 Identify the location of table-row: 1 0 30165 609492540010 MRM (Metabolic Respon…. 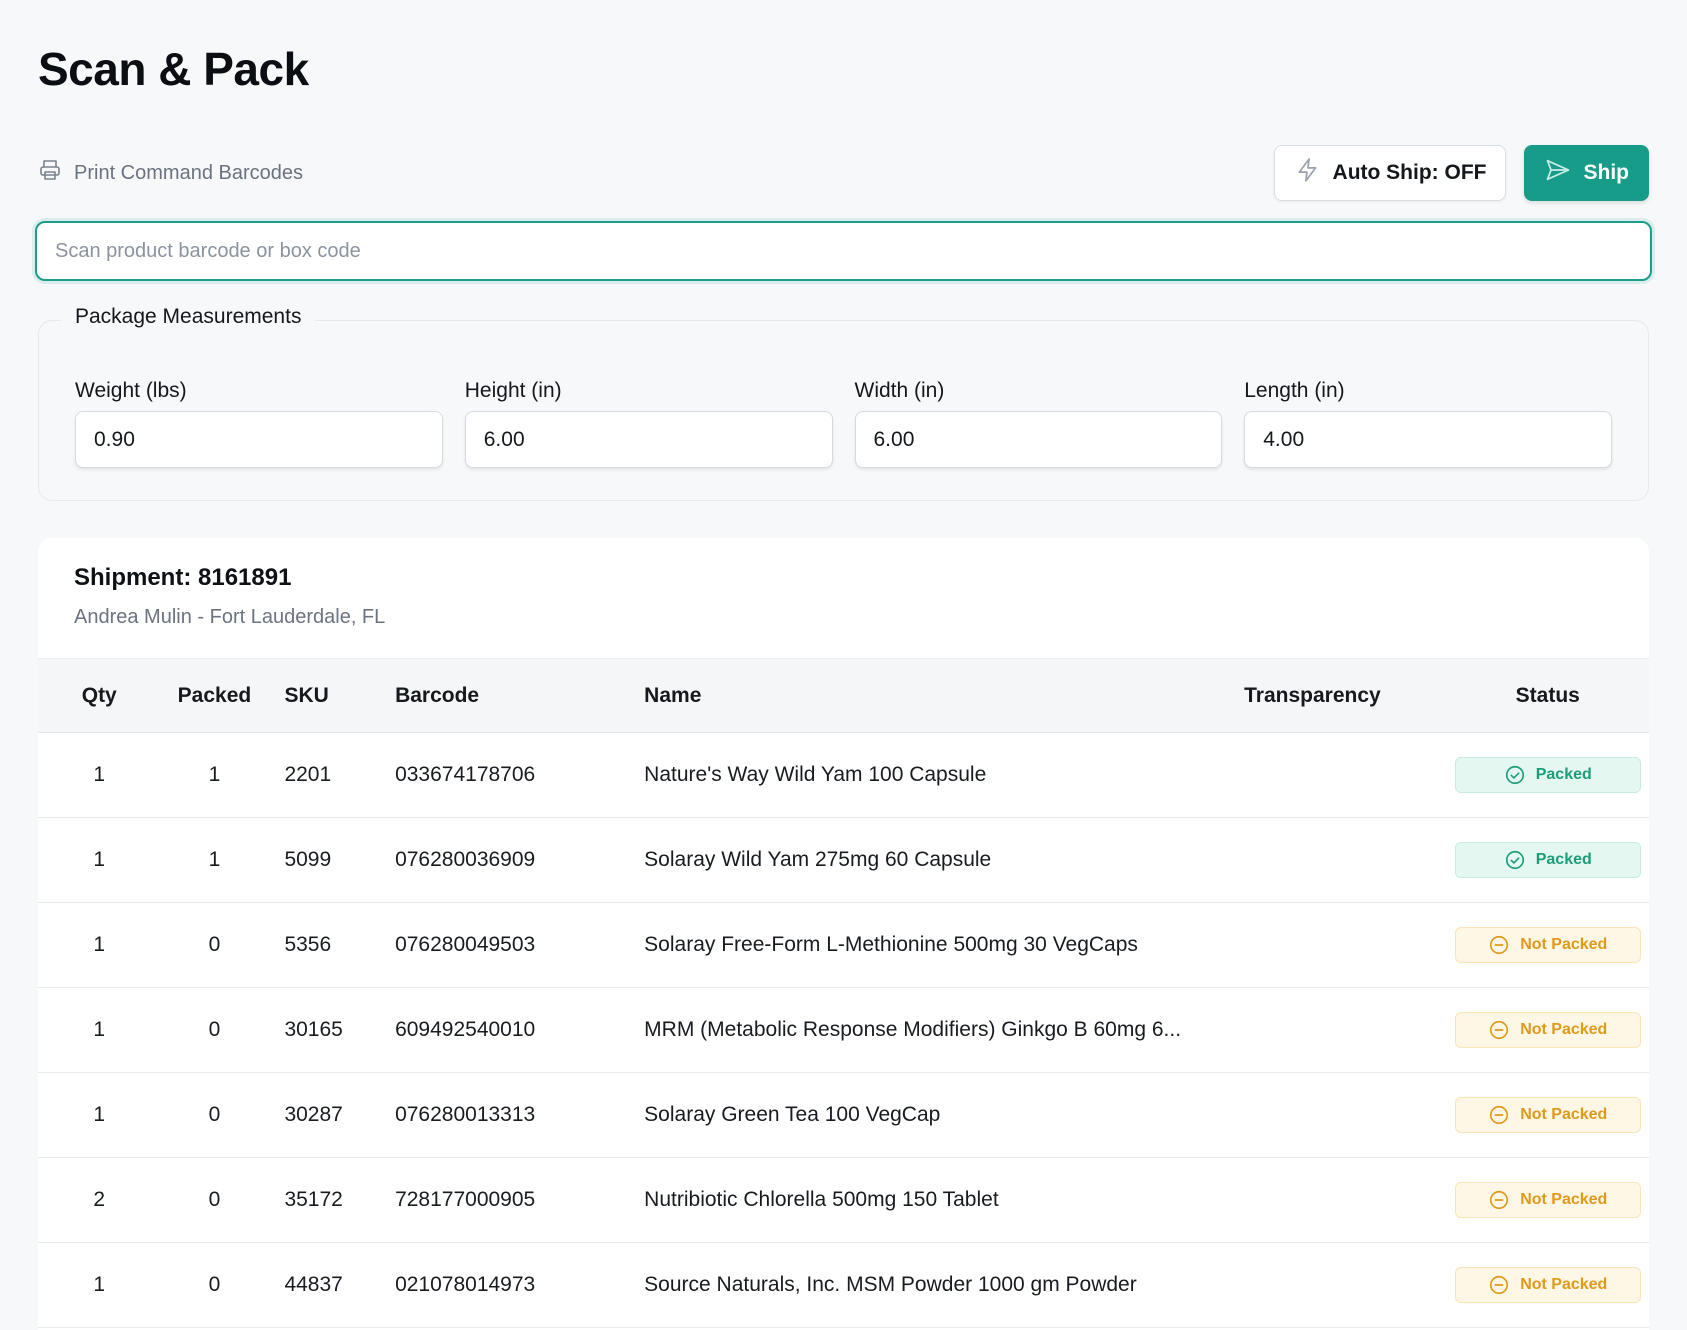
(843, 1030).